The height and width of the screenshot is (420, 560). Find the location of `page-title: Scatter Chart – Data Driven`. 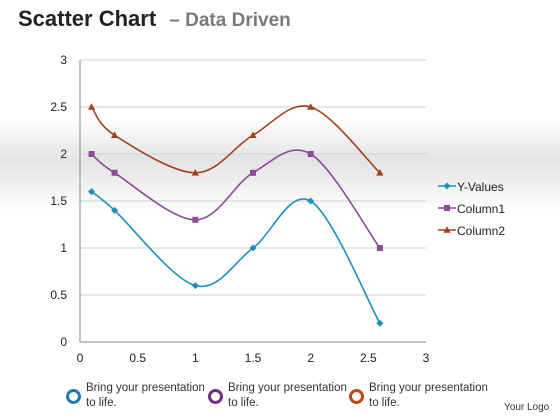

page-title: Scatter Chart – Data Driven is located at coordinates (154, 19).